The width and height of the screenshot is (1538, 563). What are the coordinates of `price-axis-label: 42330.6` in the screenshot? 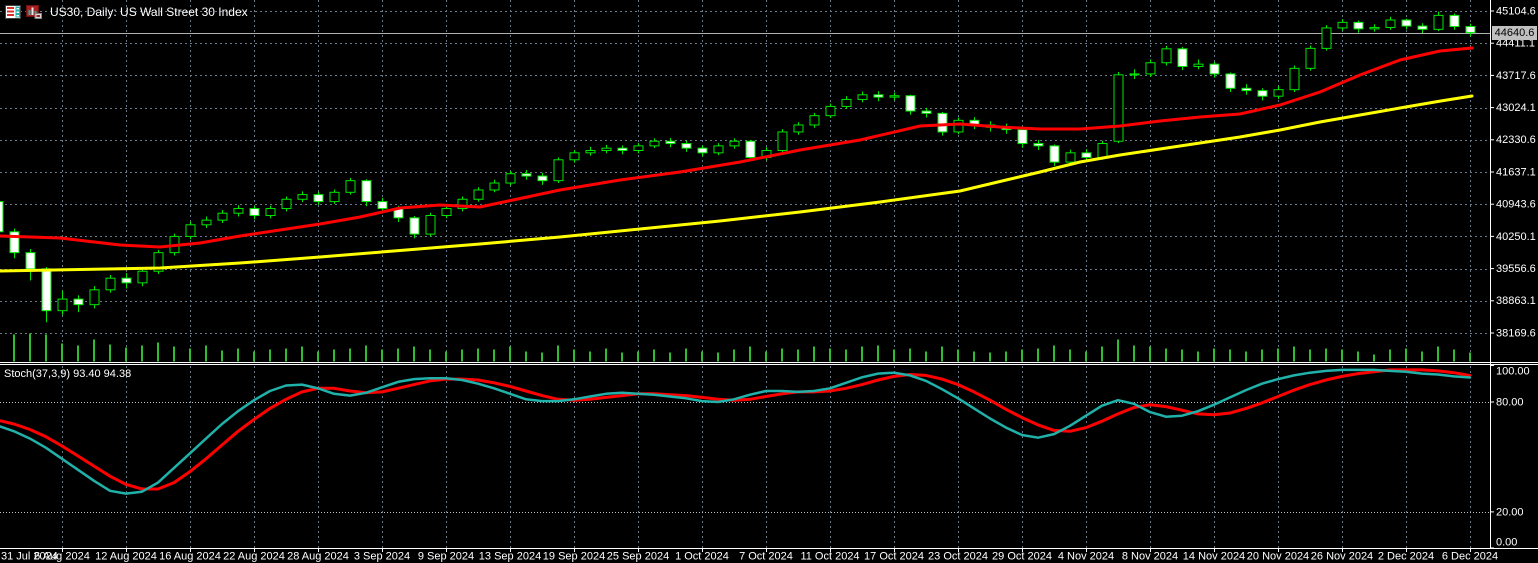 It's located at (1516, 140).